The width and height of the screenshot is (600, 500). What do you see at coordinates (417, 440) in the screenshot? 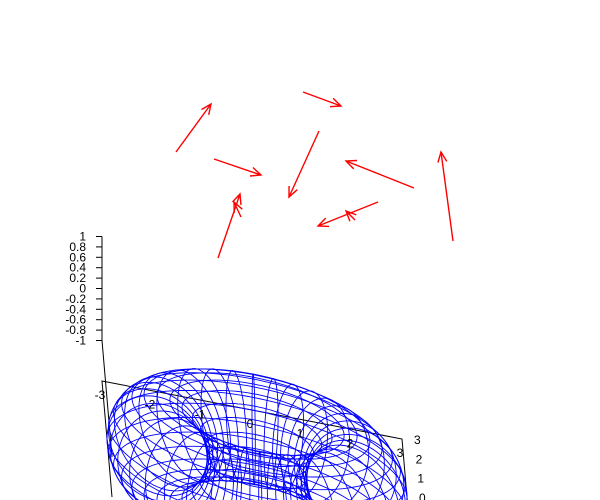
I see `y-tick-label: 3` at bounding box center [417, 440].